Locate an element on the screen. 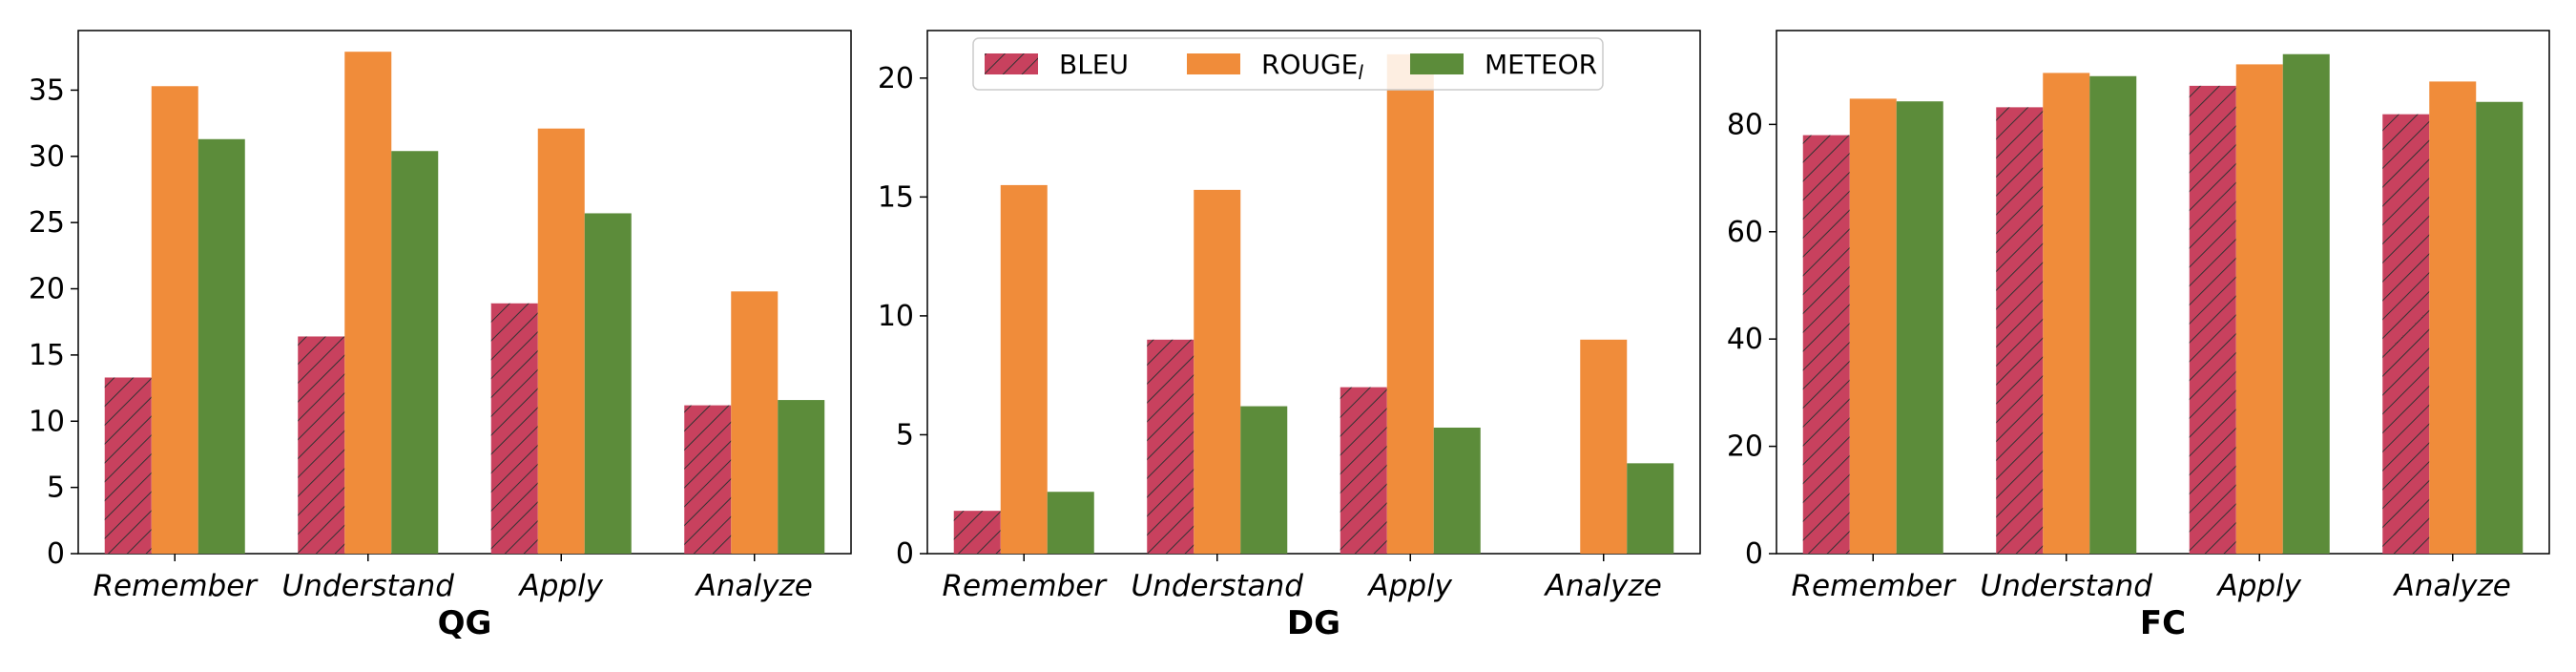 This screenshot has height=672, width=2576. legend-swatch-meteor is located at coordinates (1437, 64).